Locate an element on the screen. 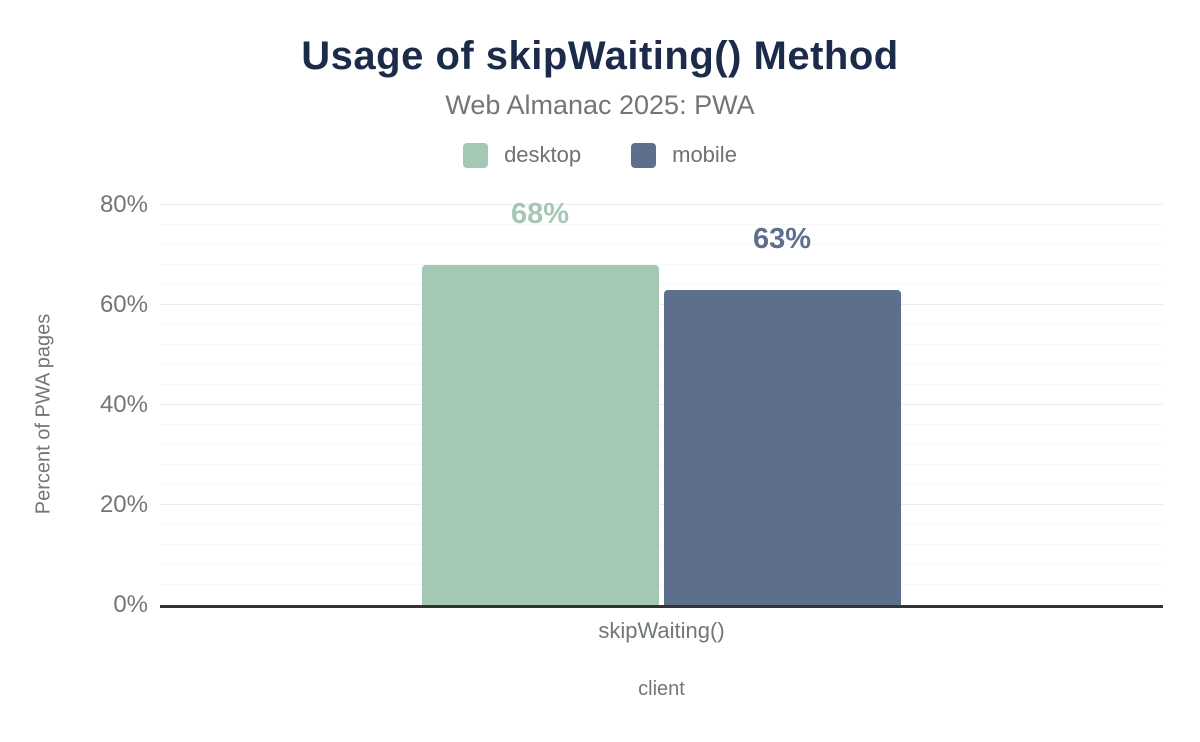  x-axis-title: client is located at coordinates (661, 689).